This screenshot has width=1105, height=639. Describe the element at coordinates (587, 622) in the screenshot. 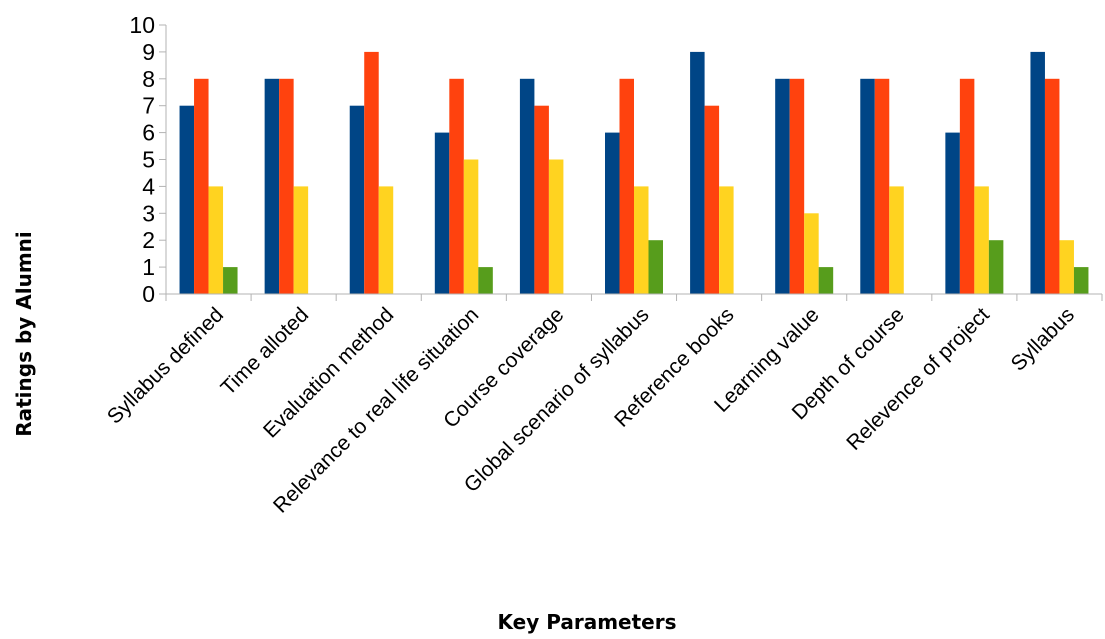

I see `x-axis-title: Key Parameters` at that location.